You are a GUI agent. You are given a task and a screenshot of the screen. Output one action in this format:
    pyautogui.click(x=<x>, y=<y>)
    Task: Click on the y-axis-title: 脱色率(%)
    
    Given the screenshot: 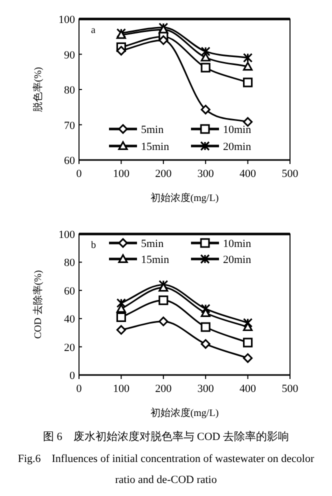 What is the action you would take?
    pyautogui.click(x=38, y=89)
    